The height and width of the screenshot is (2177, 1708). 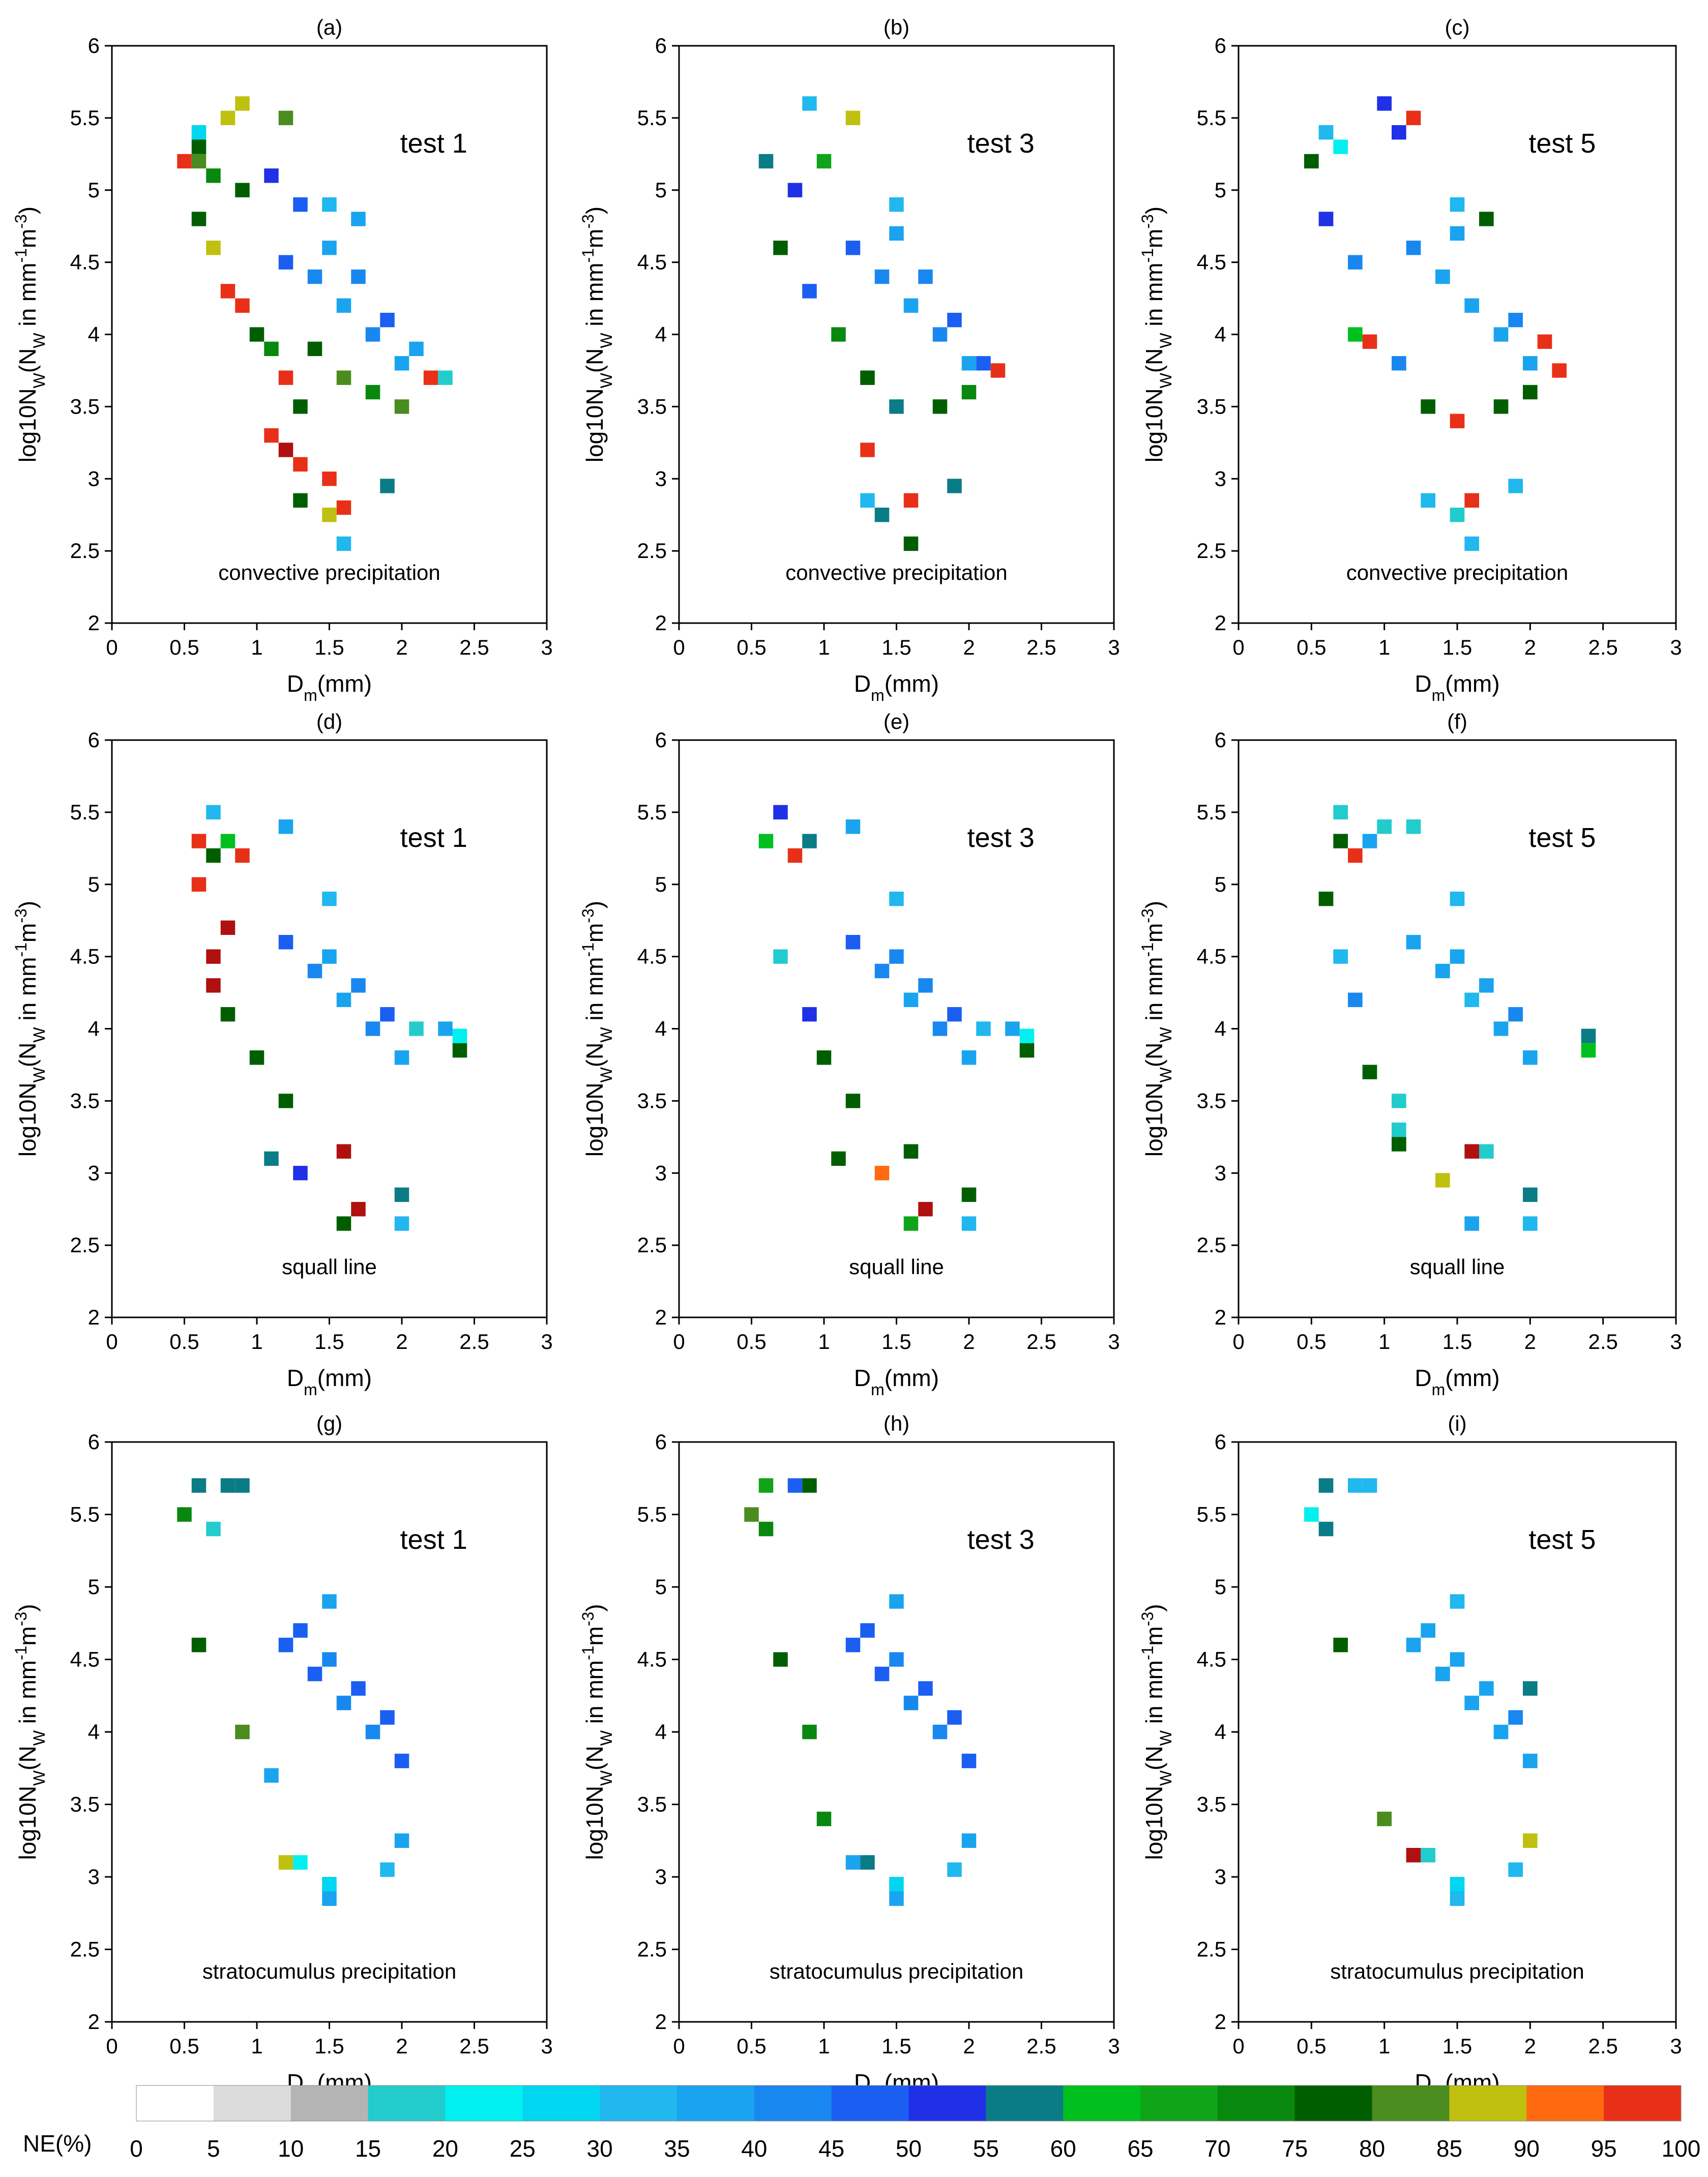 I want to click on x-tick-label: 2, so click(x=1530, y=2046).